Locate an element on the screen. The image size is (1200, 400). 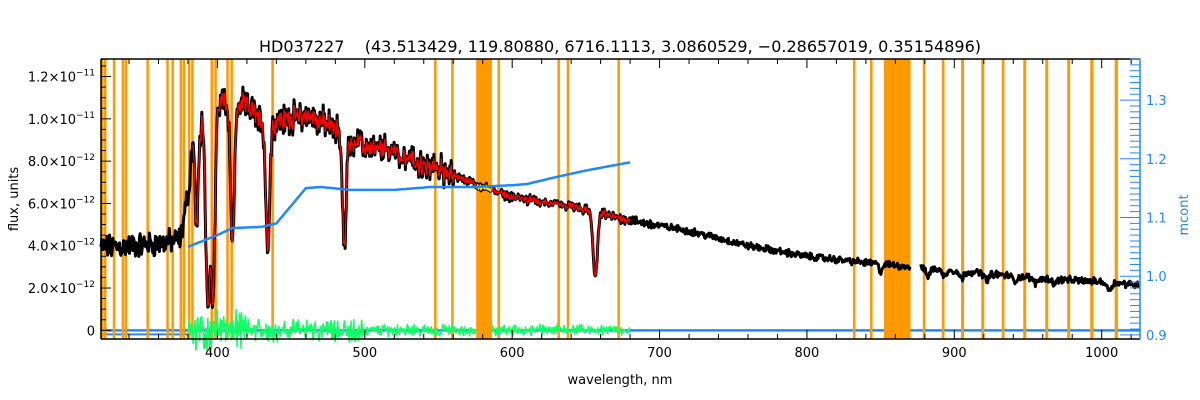
residual-line is located at coordinates (561, 330).